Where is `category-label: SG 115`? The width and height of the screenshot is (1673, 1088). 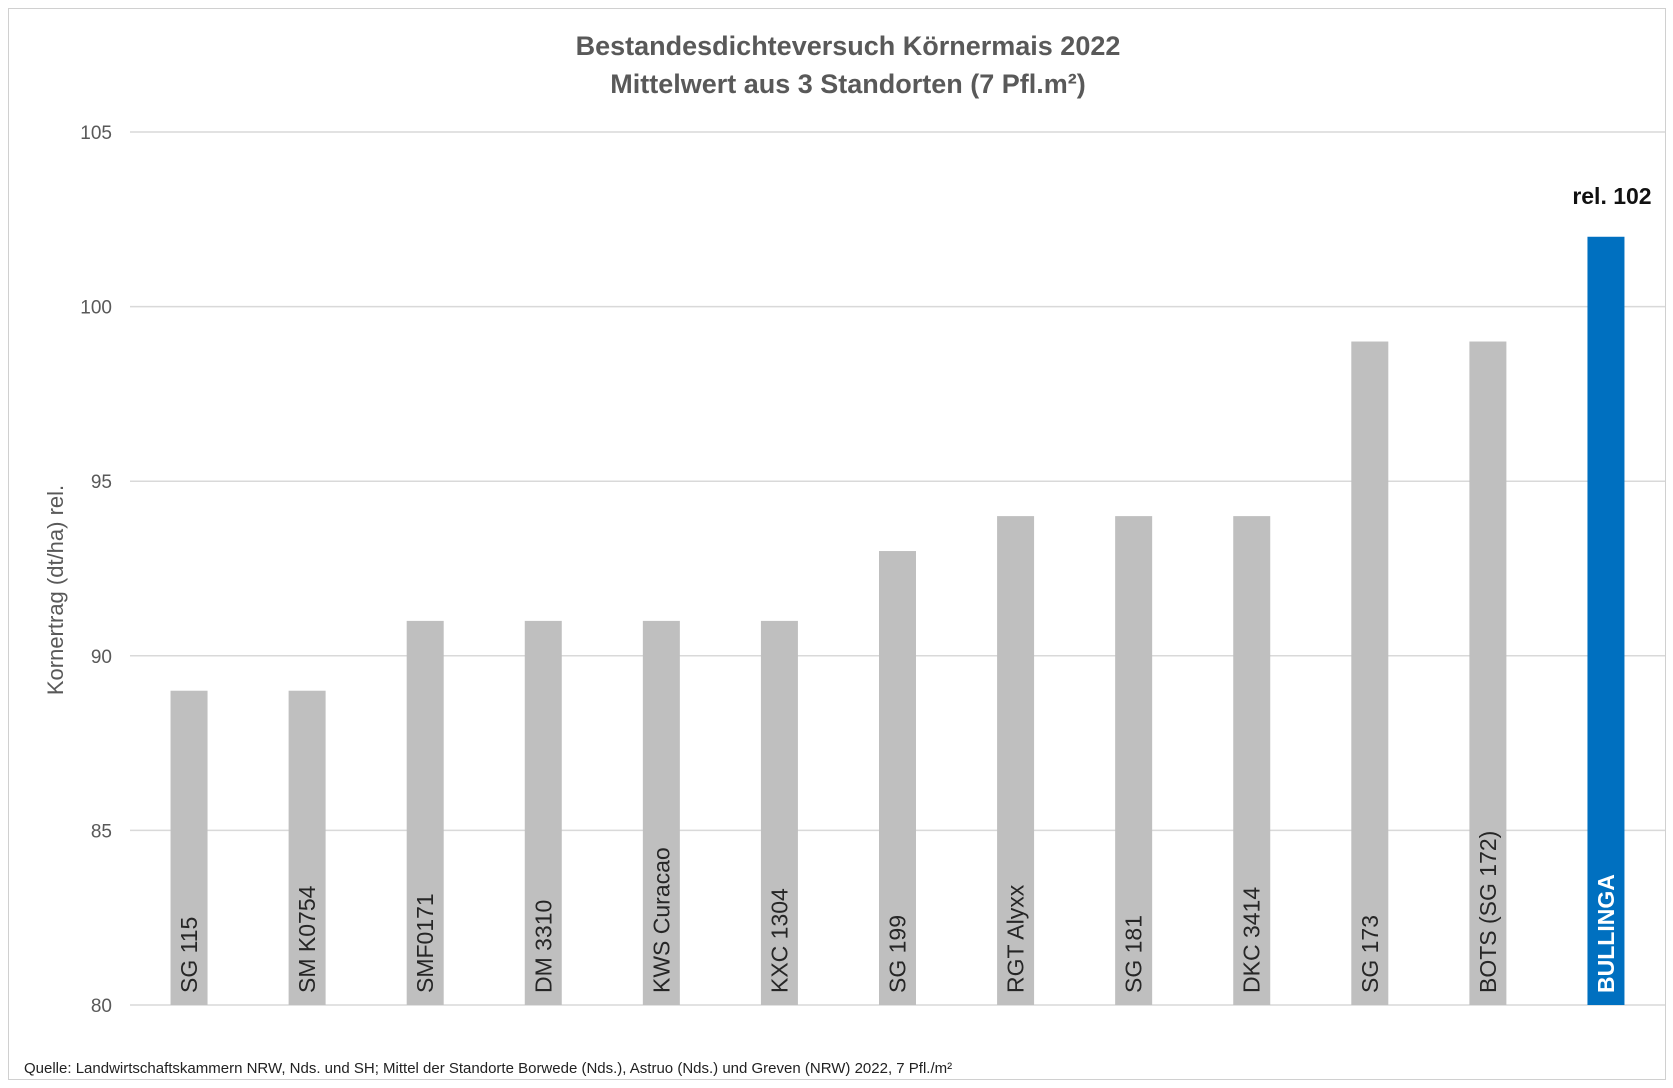 category-label: SG 115 is located at coordinates (189, 955).